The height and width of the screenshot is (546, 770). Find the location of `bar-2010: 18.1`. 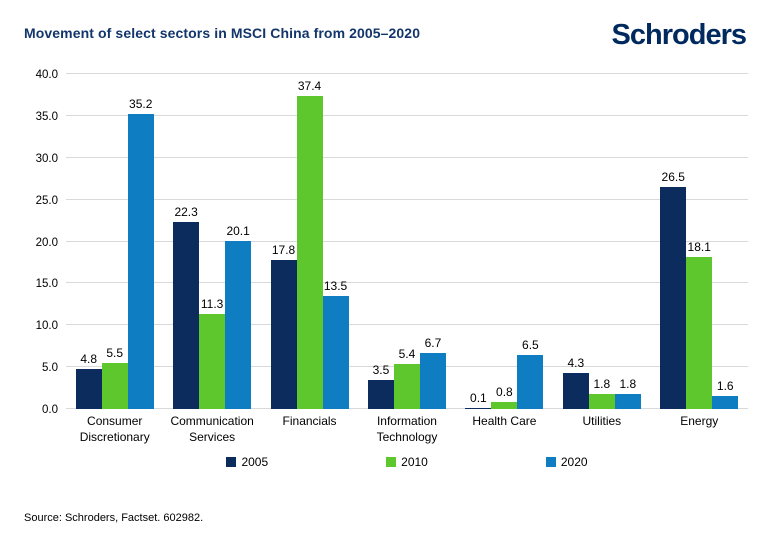

bar-2010: 18.1 is located at coordinates (699, 324).